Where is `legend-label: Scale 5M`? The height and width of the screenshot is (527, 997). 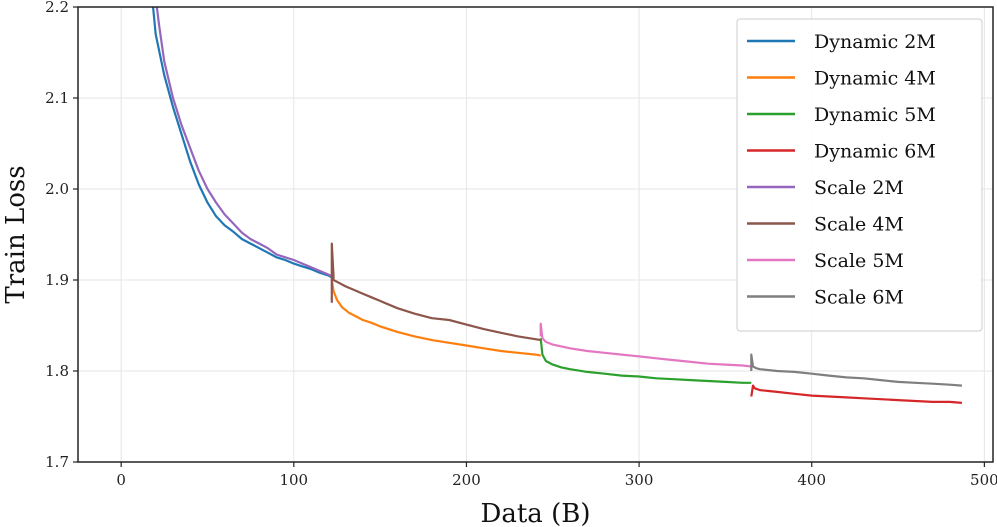
legend-label: Scale 5M is located at coordinates (859, 261).